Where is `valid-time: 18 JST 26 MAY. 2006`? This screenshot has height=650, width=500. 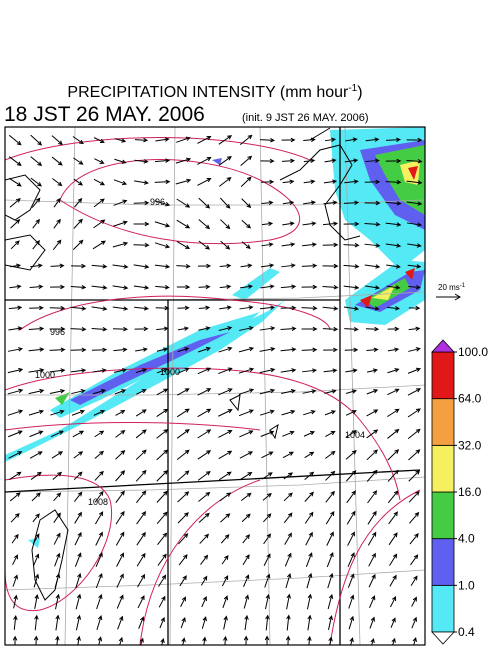
valid-time: 18 JST 26 MAY. 2006 is located at coordinates (104, 114).